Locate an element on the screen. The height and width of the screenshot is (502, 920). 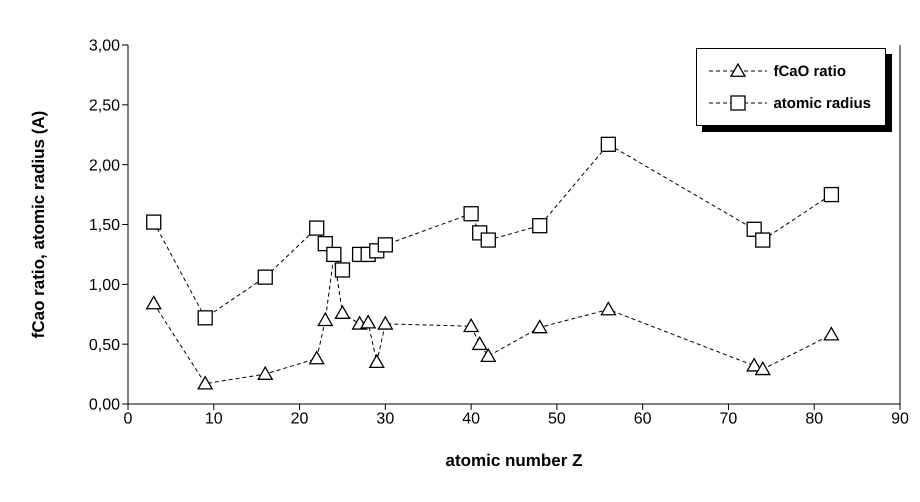
y-tick-label: 3,00 is located at coordinates (104, 46).